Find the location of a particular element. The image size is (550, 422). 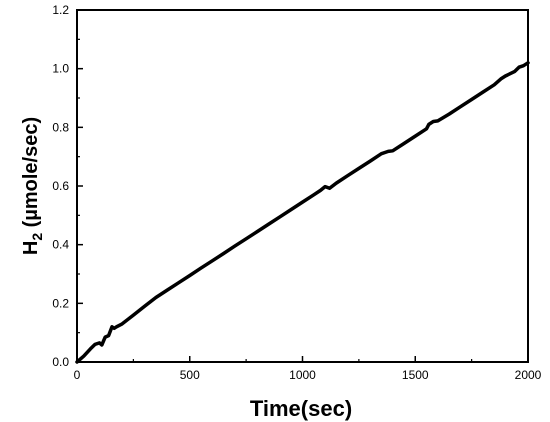

y-tick-label: 1.2 is located at coordinates (60, 10).